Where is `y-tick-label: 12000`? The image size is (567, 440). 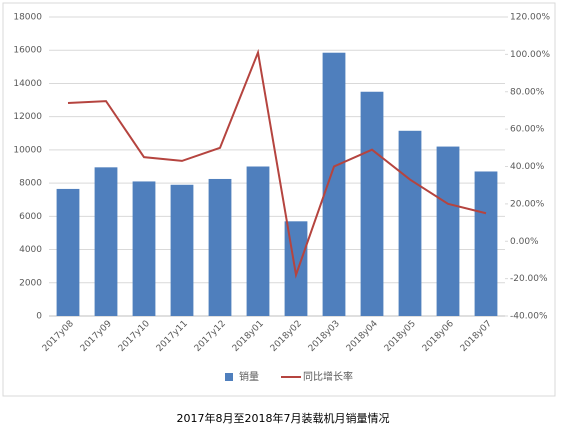 y-tick-label: 12000 is located at coordinates (27, 117).